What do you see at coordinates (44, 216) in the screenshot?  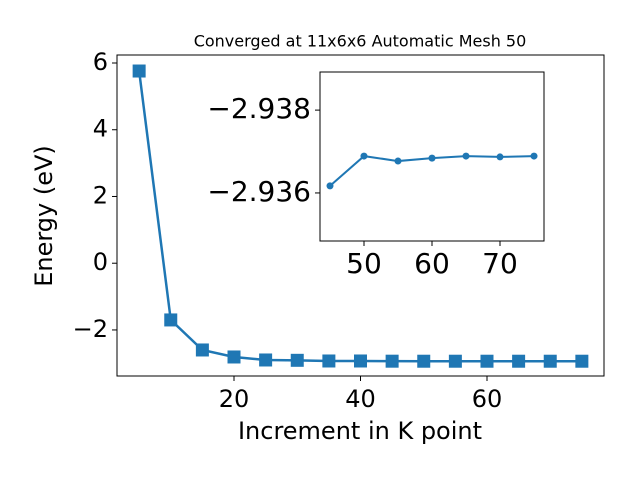 I see `y-axis-label: Energy (eV)` at bounding box center [44, 216].